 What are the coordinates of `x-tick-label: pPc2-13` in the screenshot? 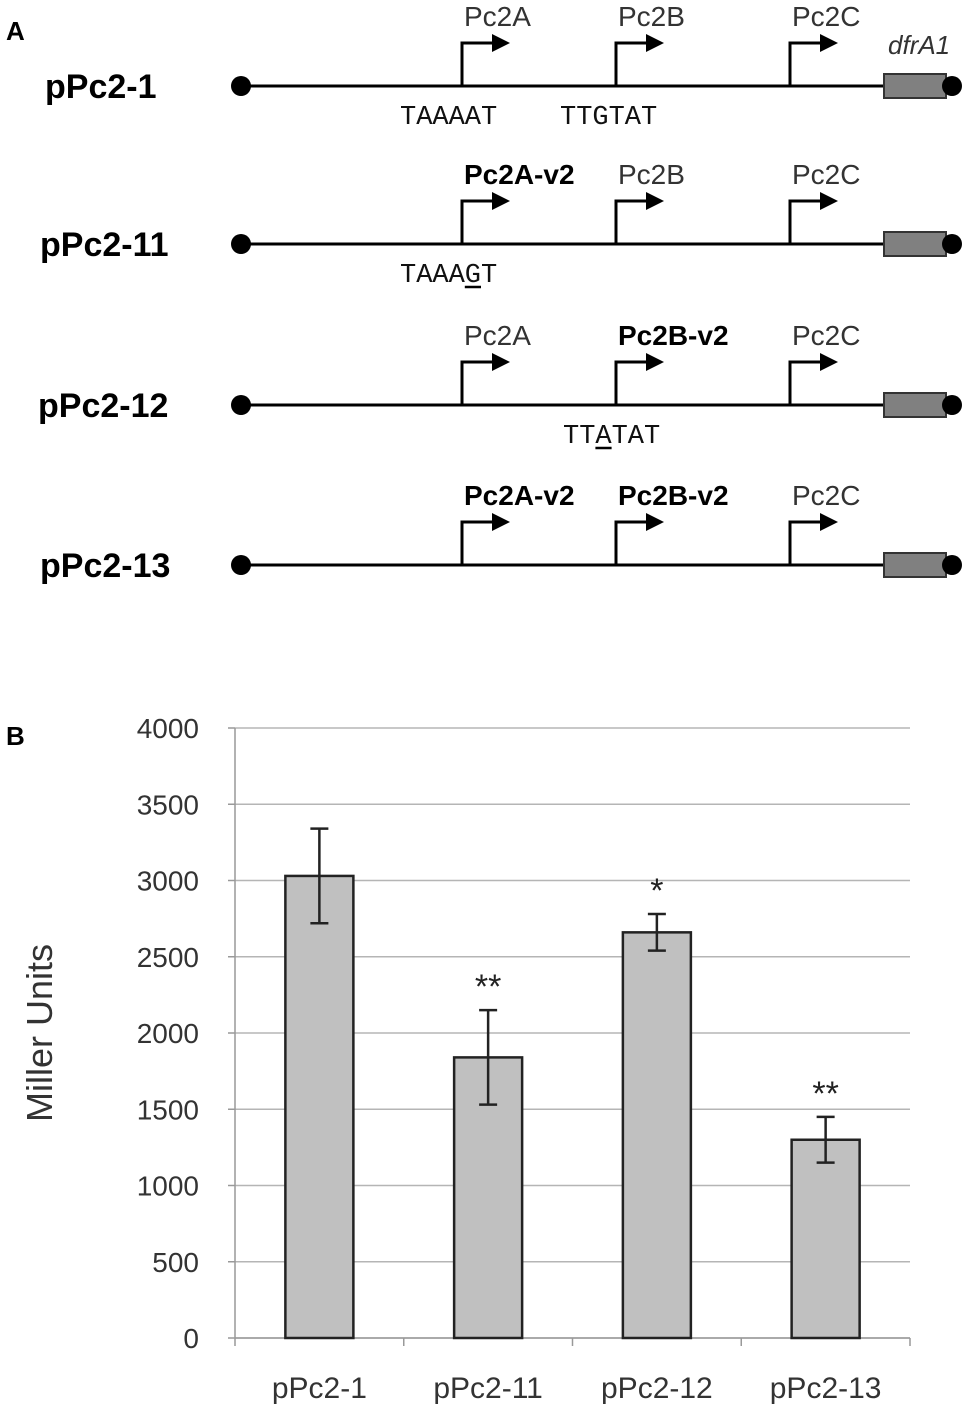 It's located at (826, 1388).